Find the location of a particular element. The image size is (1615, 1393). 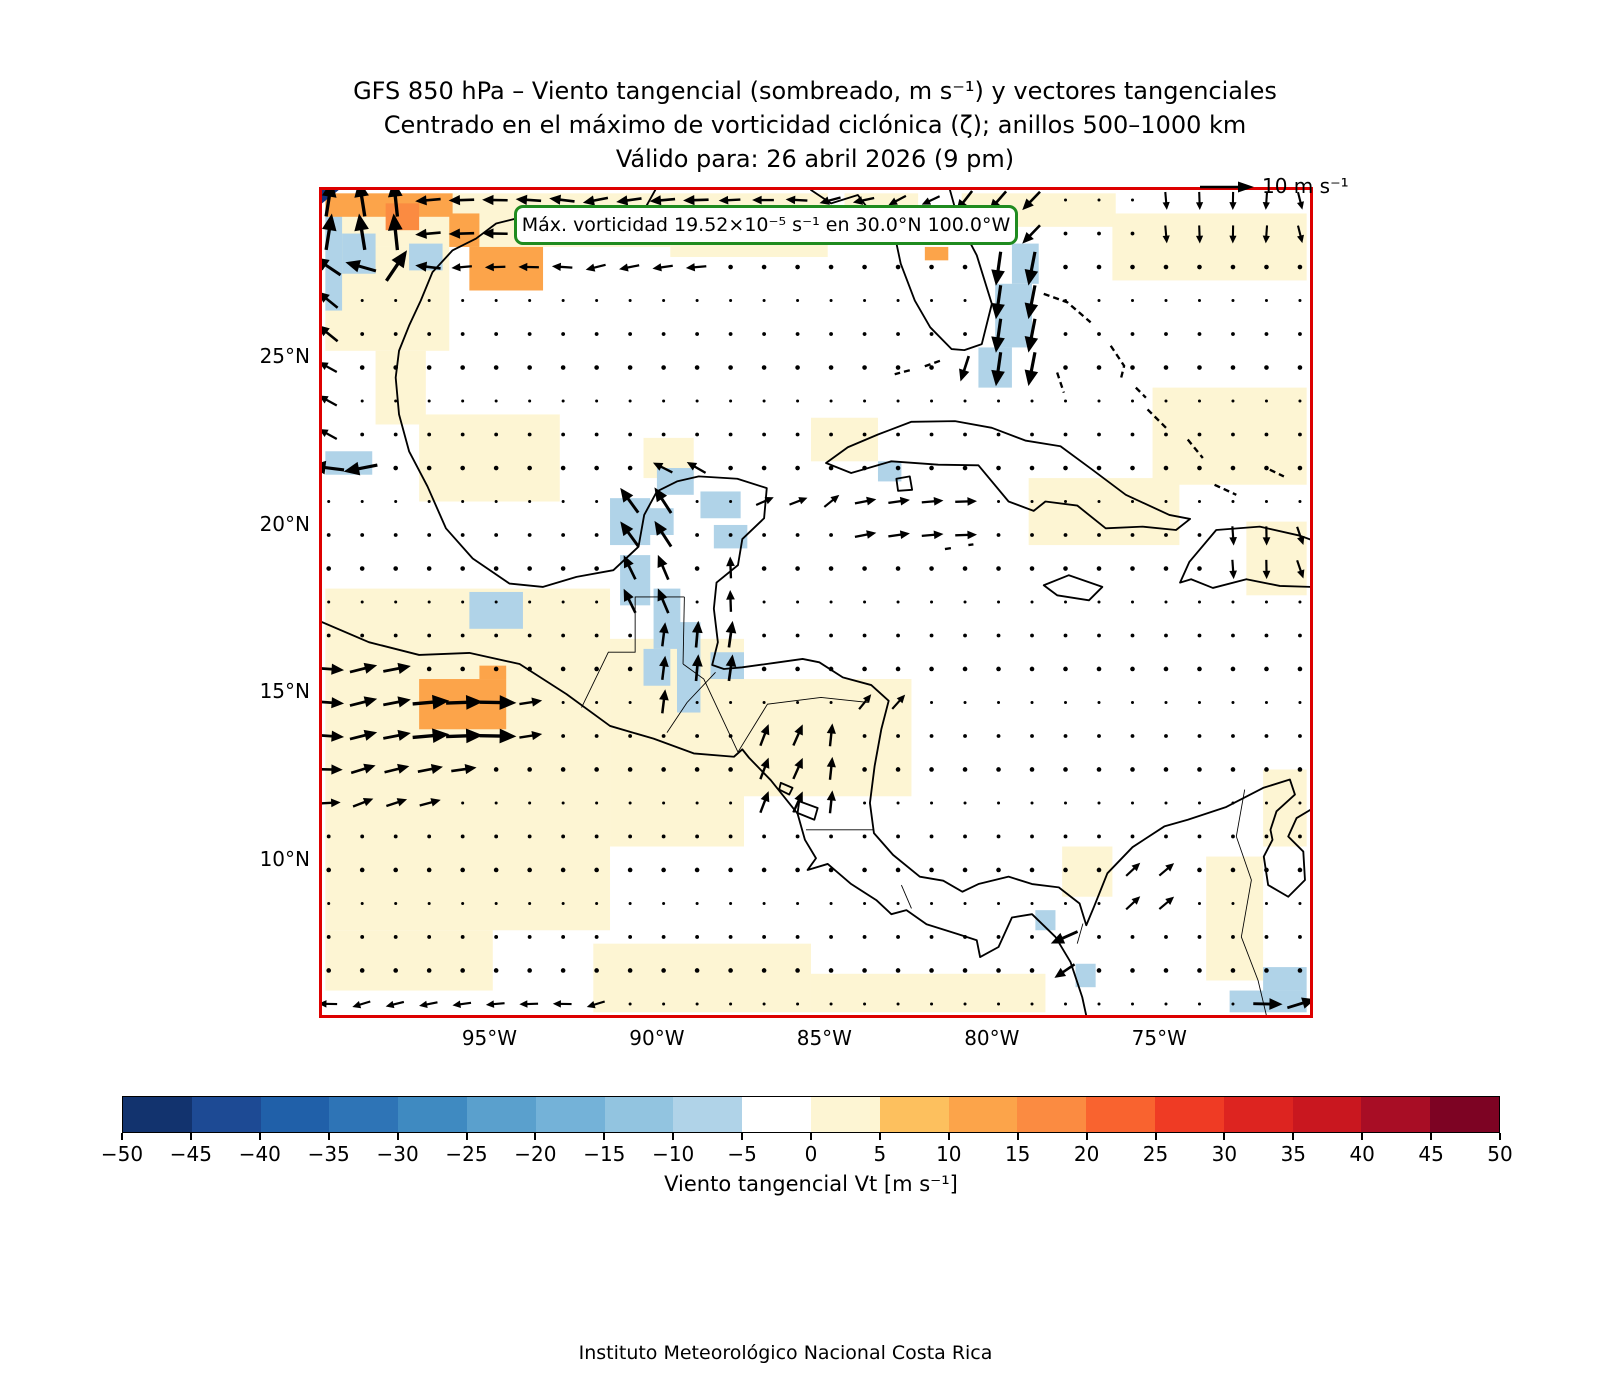

x-tick-label-90: 90°W is located at coordinates (657, 1038).